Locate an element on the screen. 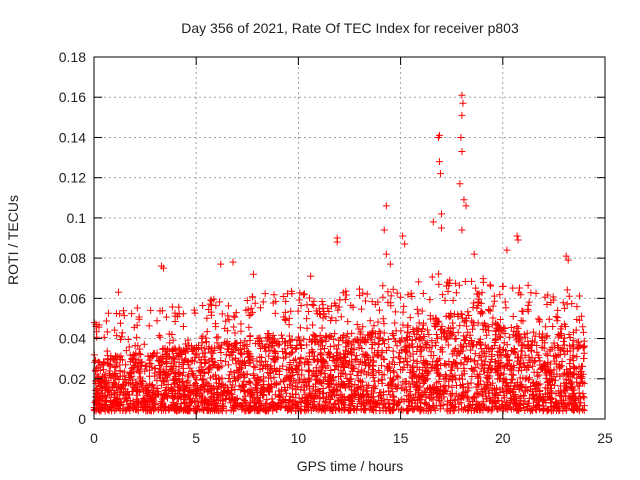 This screenshot has width=640, height=480. y-tick-label: 0.08 is located at coordinates (72, 258).